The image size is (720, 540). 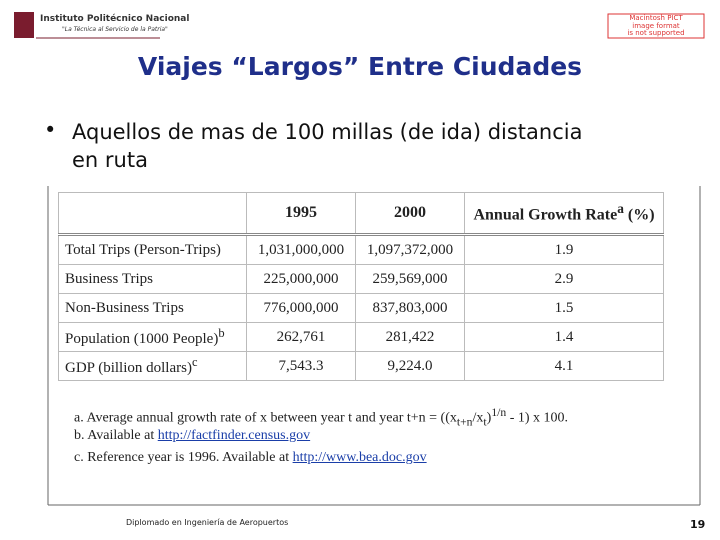 I want to click on col-head-text: Annual Growth Rate, so click(x=545, y=215).